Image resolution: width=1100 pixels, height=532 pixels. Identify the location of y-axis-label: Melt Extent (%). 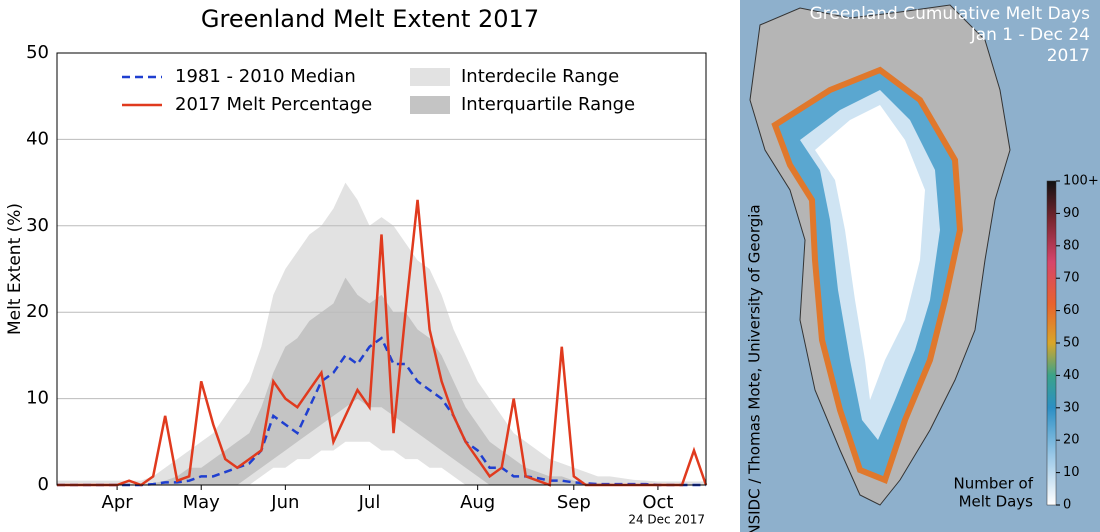
(15, 269).